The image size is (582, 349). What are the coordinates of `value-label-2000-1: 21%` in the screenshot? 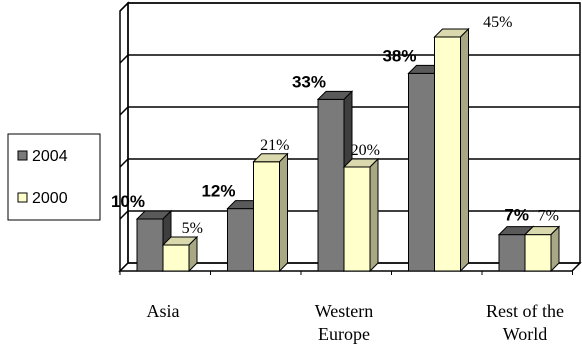 It's located at (274, 145).